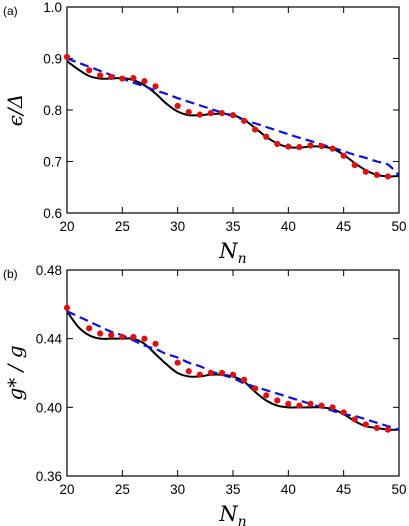 The width and height of the screenshot is (409, 526). I want to click on y-tick-label: 0.44, so click(49, 339).